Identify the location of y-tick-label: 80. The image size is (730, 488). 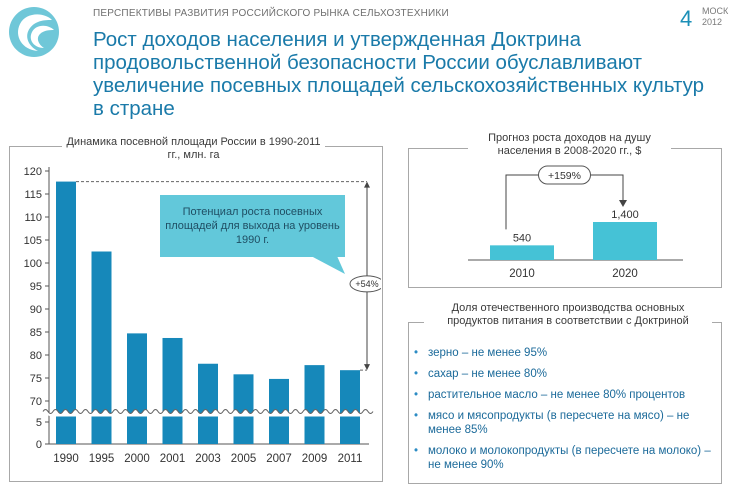
(36, 356).